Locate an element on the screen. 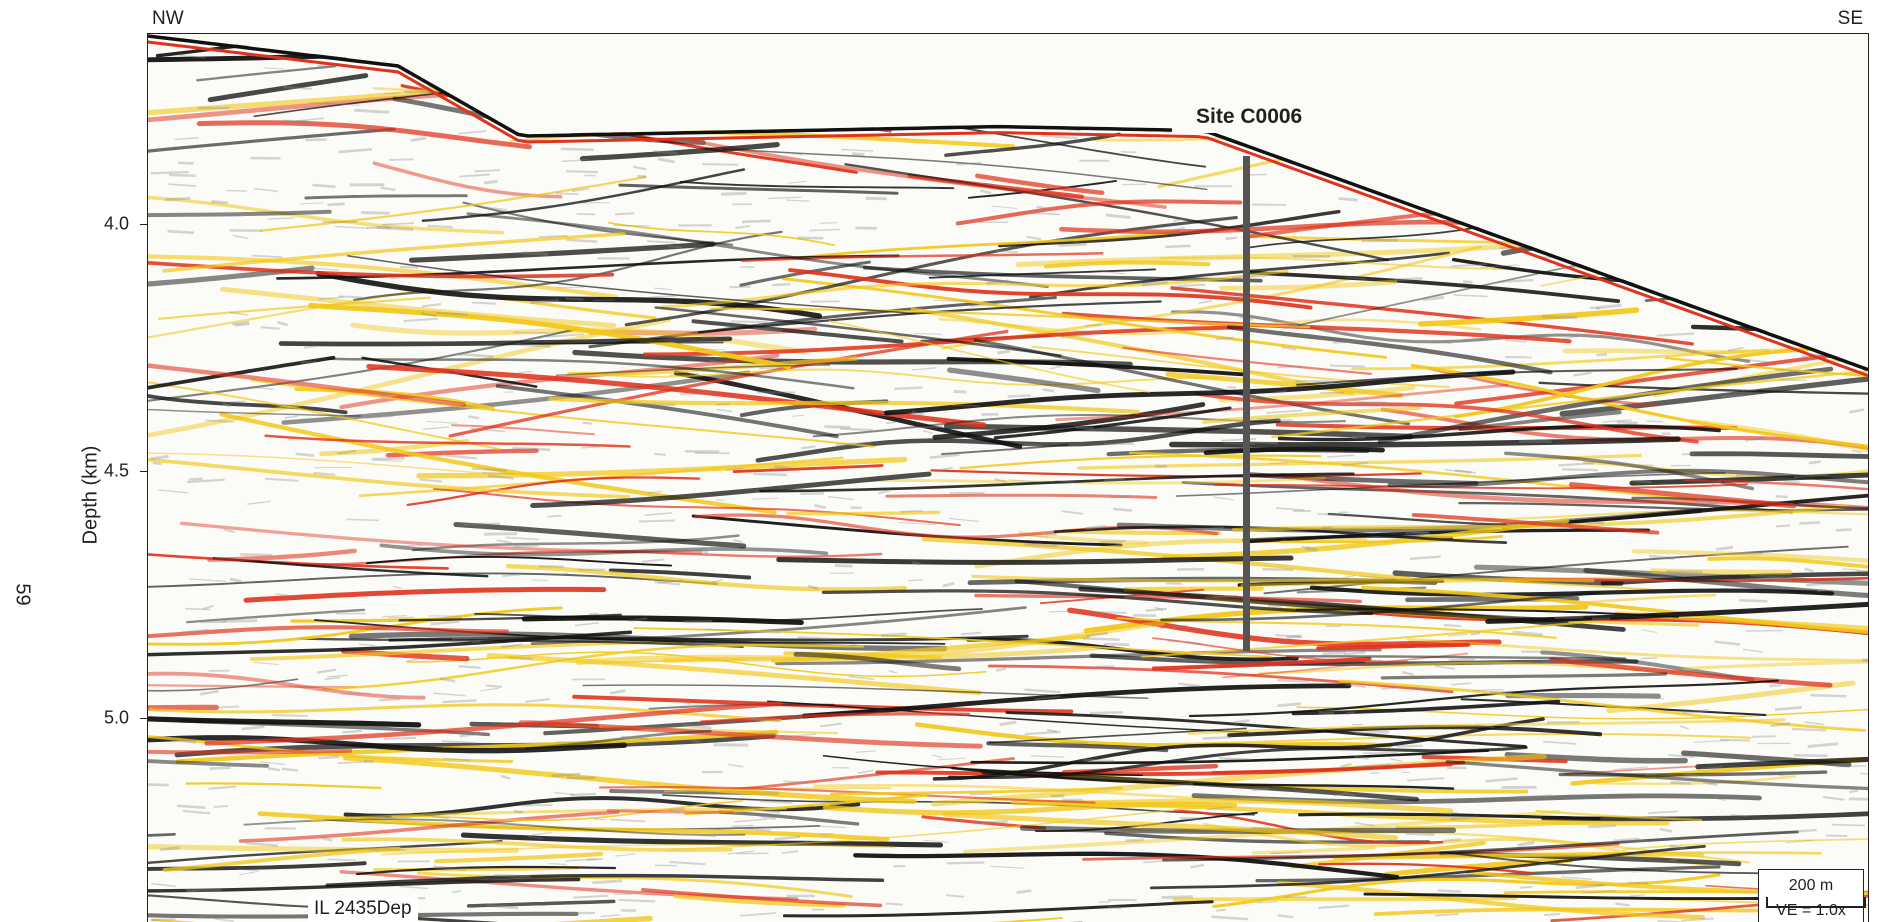 This screenshot has height=922, width=1879. y-tick-label-4-5: 4.5 is located at coordinates (116, 471).